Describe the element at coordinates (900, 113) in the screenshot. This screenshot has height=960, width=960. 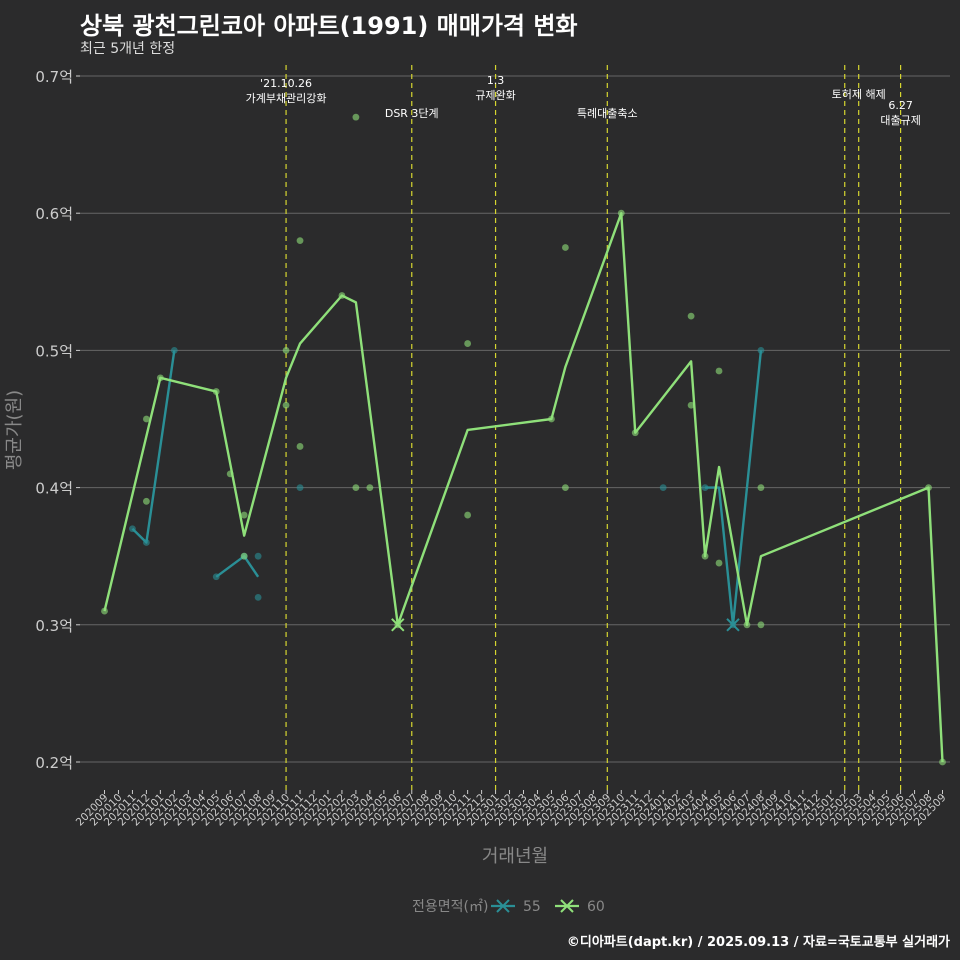
I see `event-label: 6.27 대출규제` at that location.